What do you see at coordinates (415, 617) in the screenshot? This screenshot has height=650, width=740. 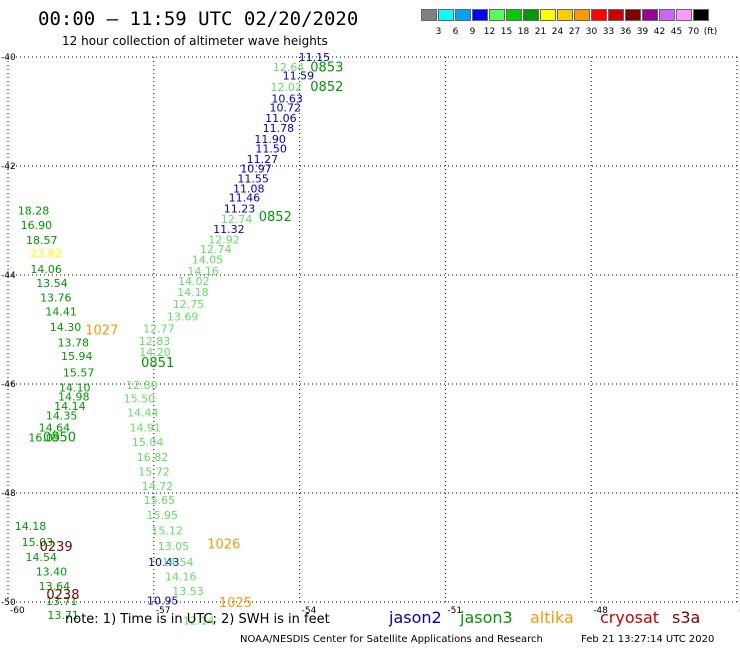 I see `satellite-label-jason2: jason2` at bounding box center [415, 617].